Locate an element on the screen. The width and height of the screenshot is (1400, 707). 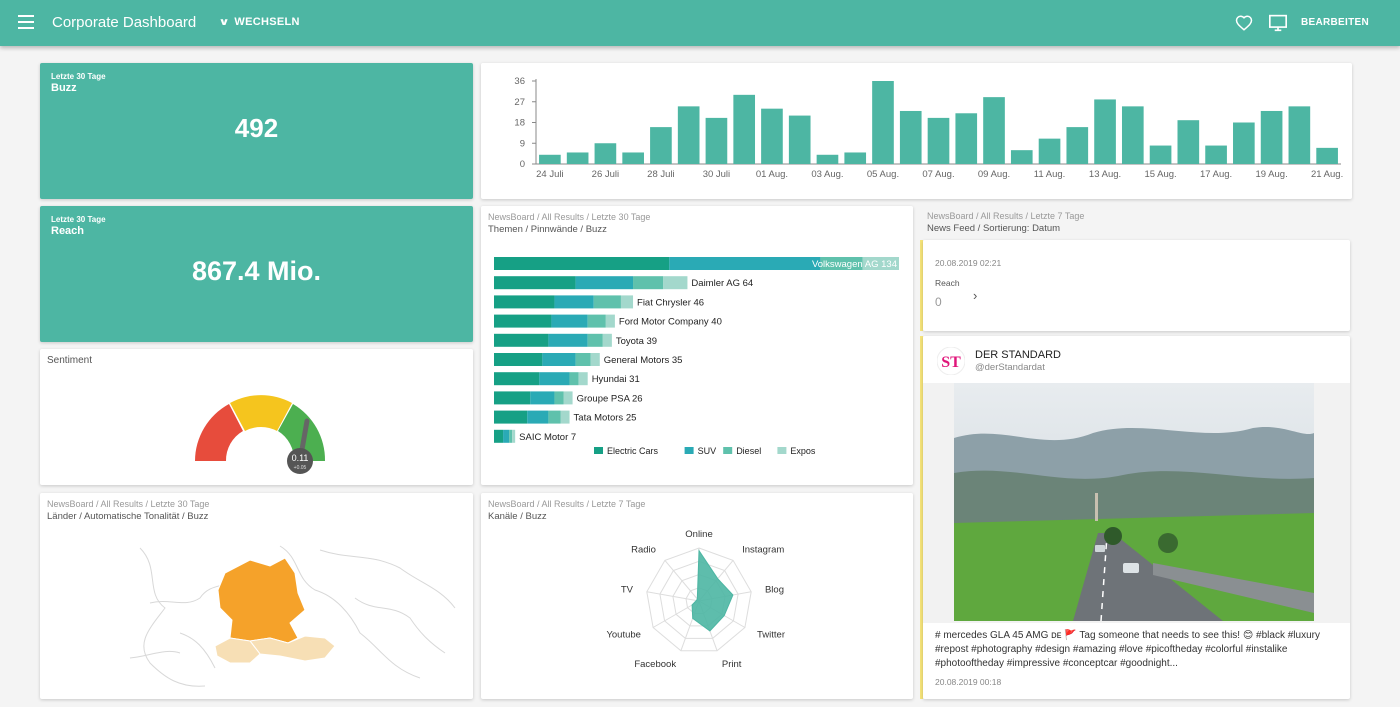
radar-data-area is located at coordinates (712, 590).